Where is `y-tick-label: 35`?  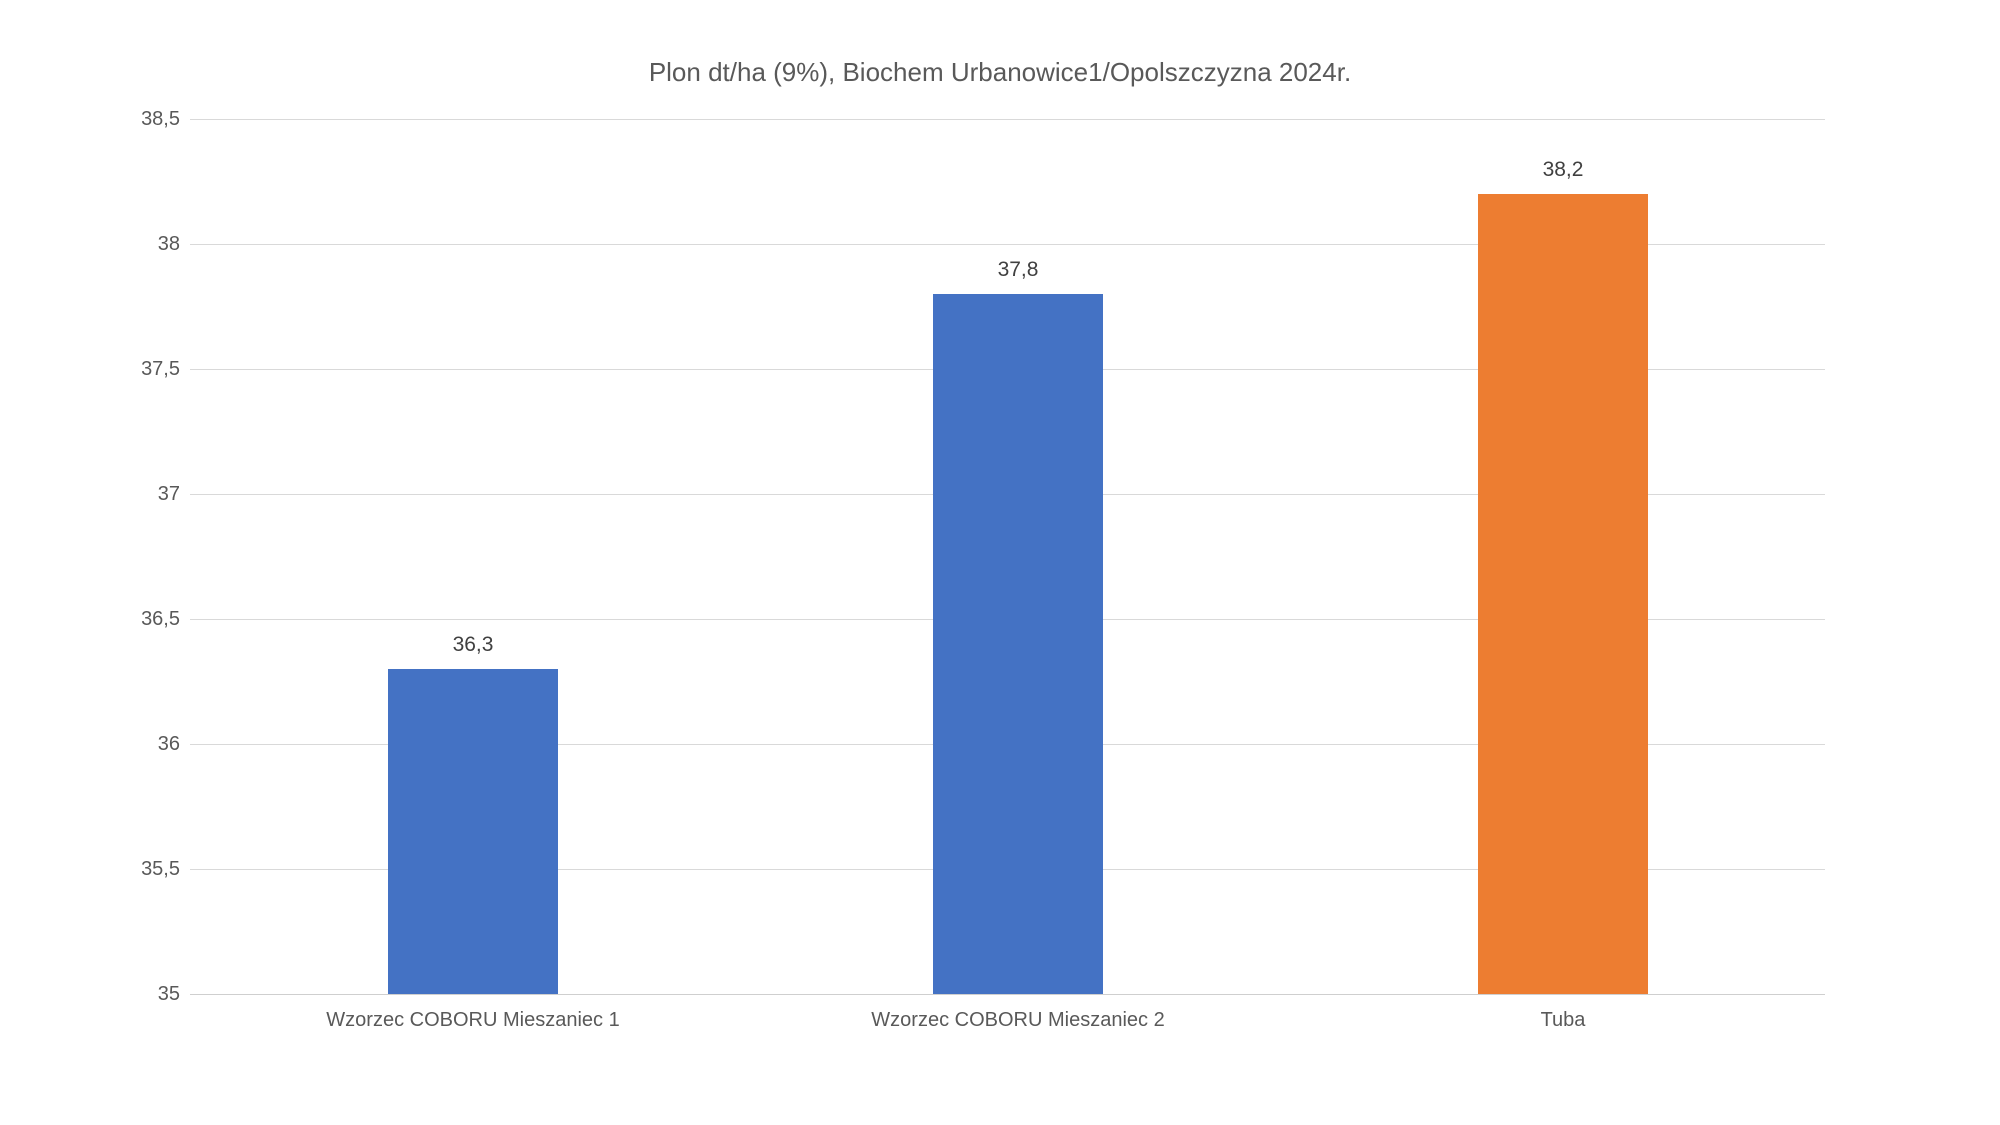
y-tick-label: 35 is located at coordinates (168, 994).